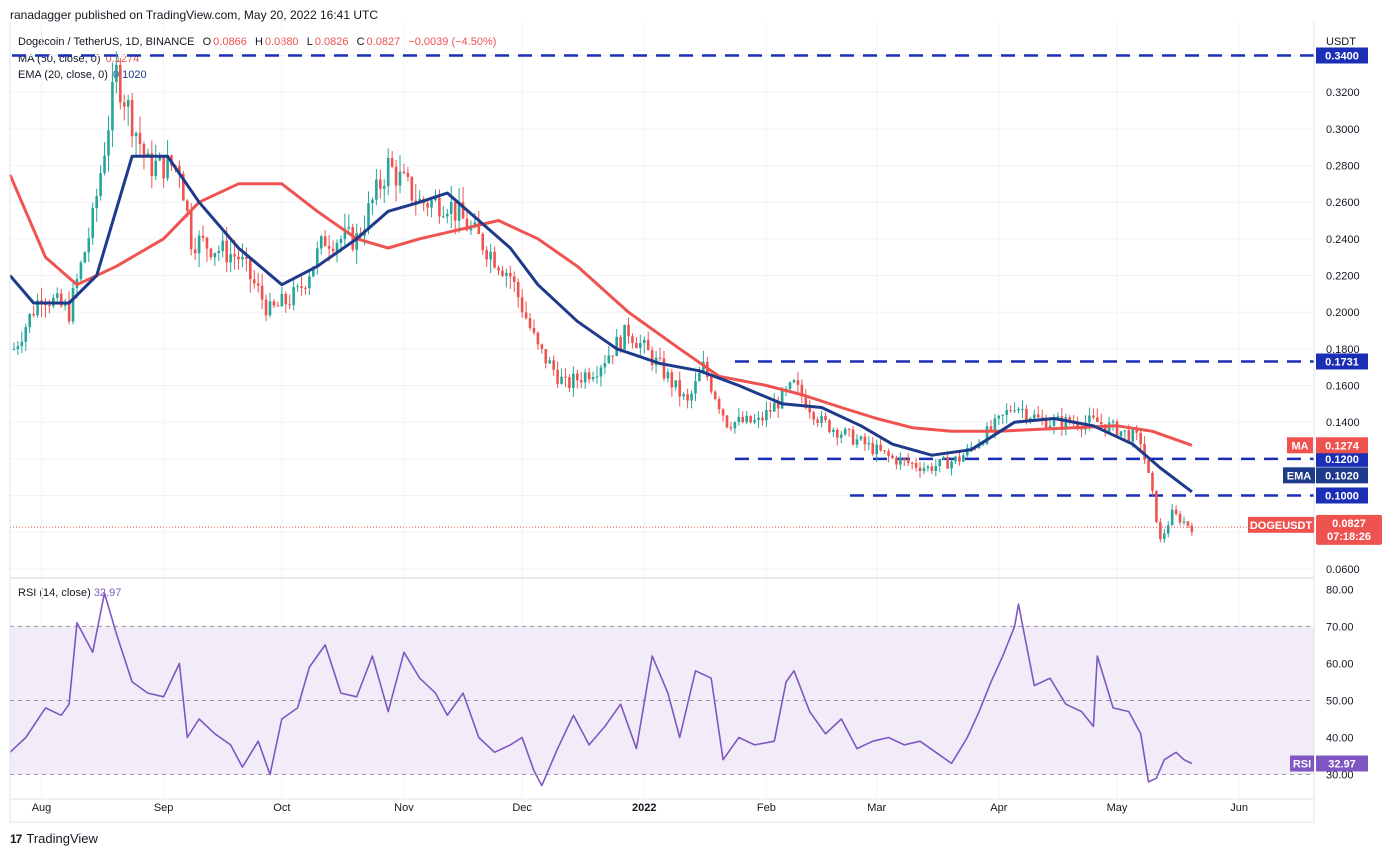 This screenshot has height=857, width=1396. I want to click on level-badge: 0.1200, so click(1342, 460).